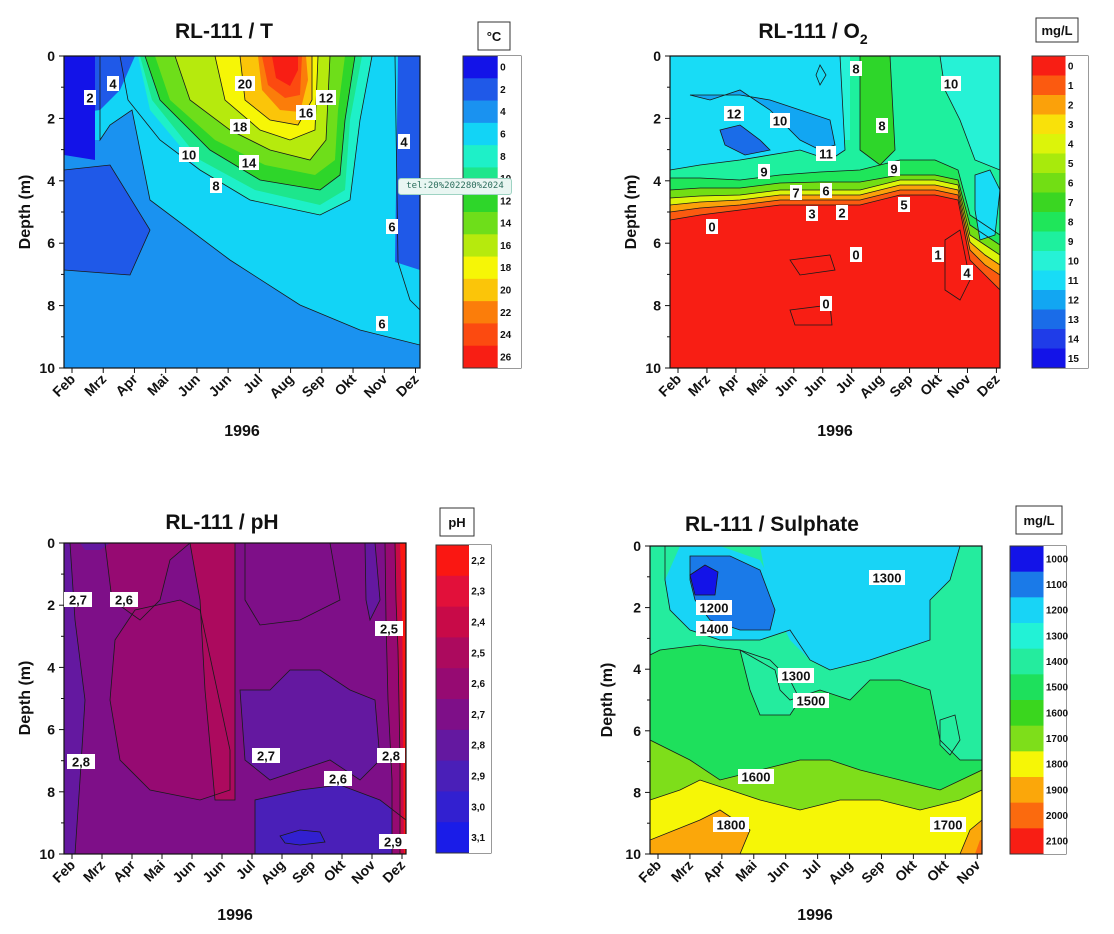 The image size is (1114, 934). What do you see at coordinates (240, 127) in the screenshot?
I see `contour-label: 18` at bounding box center [240, 127].